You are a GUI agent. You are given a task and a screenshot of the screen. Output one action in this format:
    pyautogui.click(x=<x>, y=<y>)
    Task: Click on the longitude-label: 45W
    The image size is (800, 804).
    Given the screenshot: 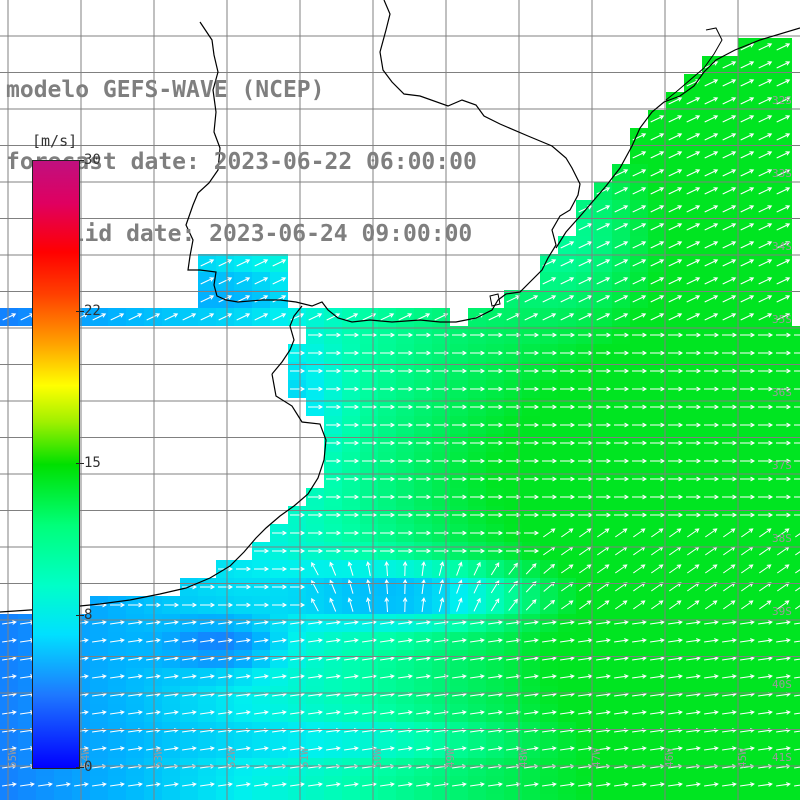 What is the action you would take?
    pyautogui.click(x=742, y=758)
    